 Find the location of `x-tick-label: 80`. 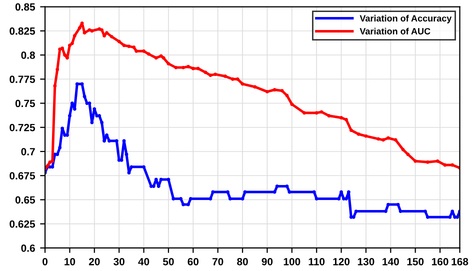

x-tick-label: 80 is located at coordinates (242, 262).